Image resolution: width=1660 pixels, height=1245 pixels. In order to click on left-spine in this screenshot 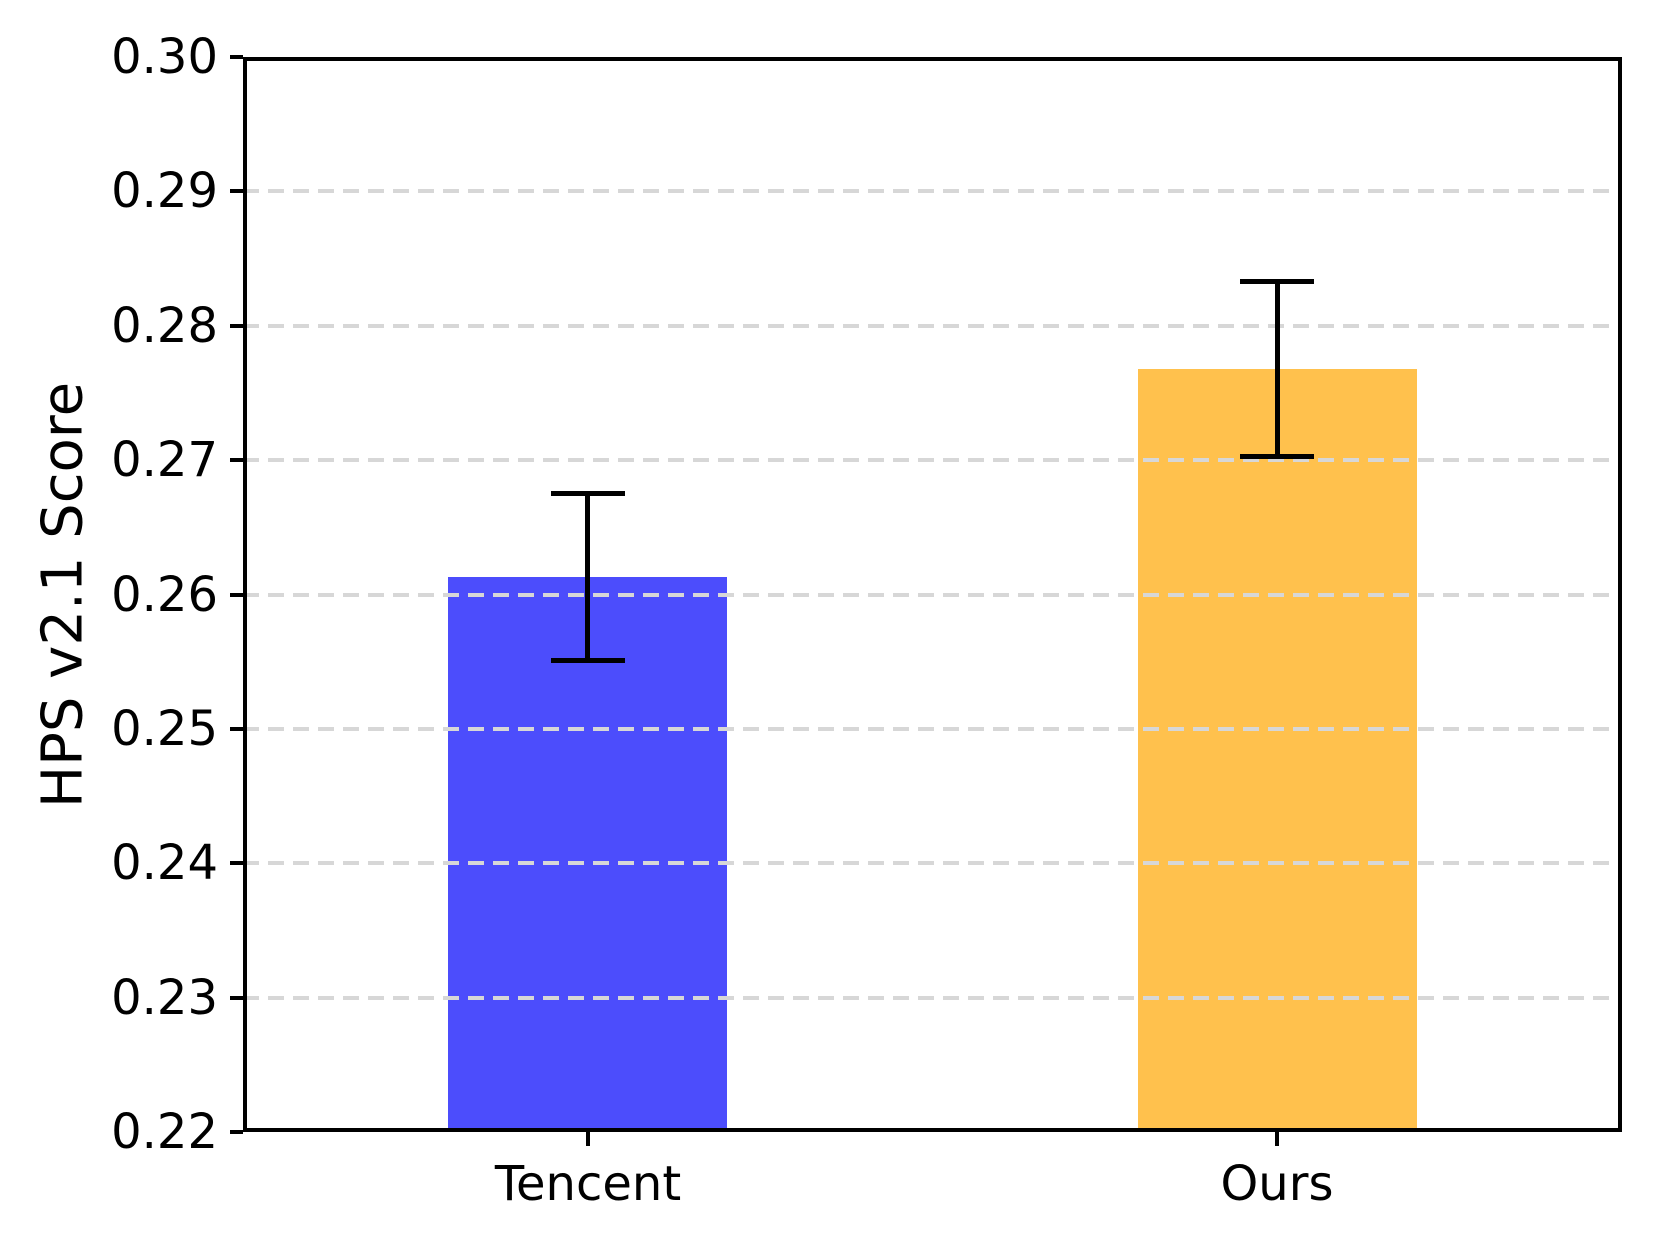, I will do `click(245, 594)`.